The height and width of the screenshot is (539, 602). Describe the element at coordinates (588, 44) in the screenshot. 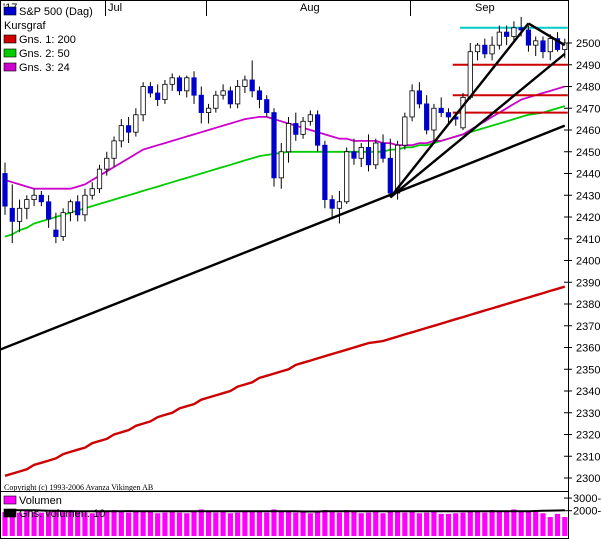

I see `price-tick-label: 2500` at that location.